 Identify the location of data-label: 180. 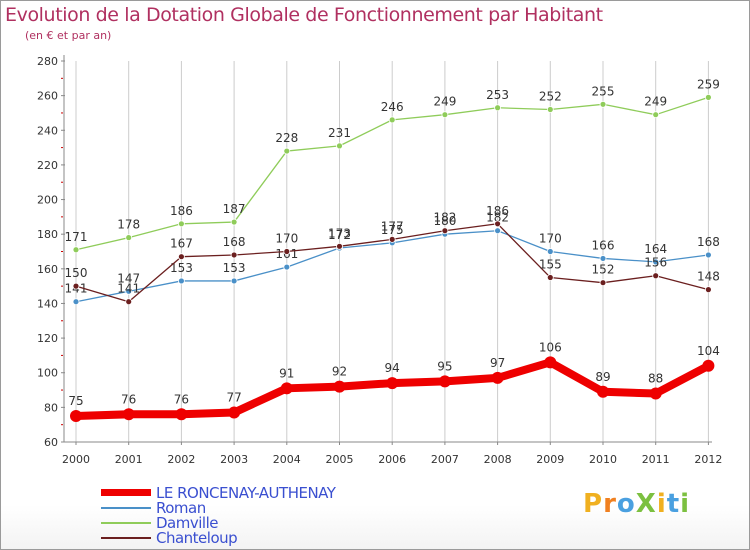
(444, 221).